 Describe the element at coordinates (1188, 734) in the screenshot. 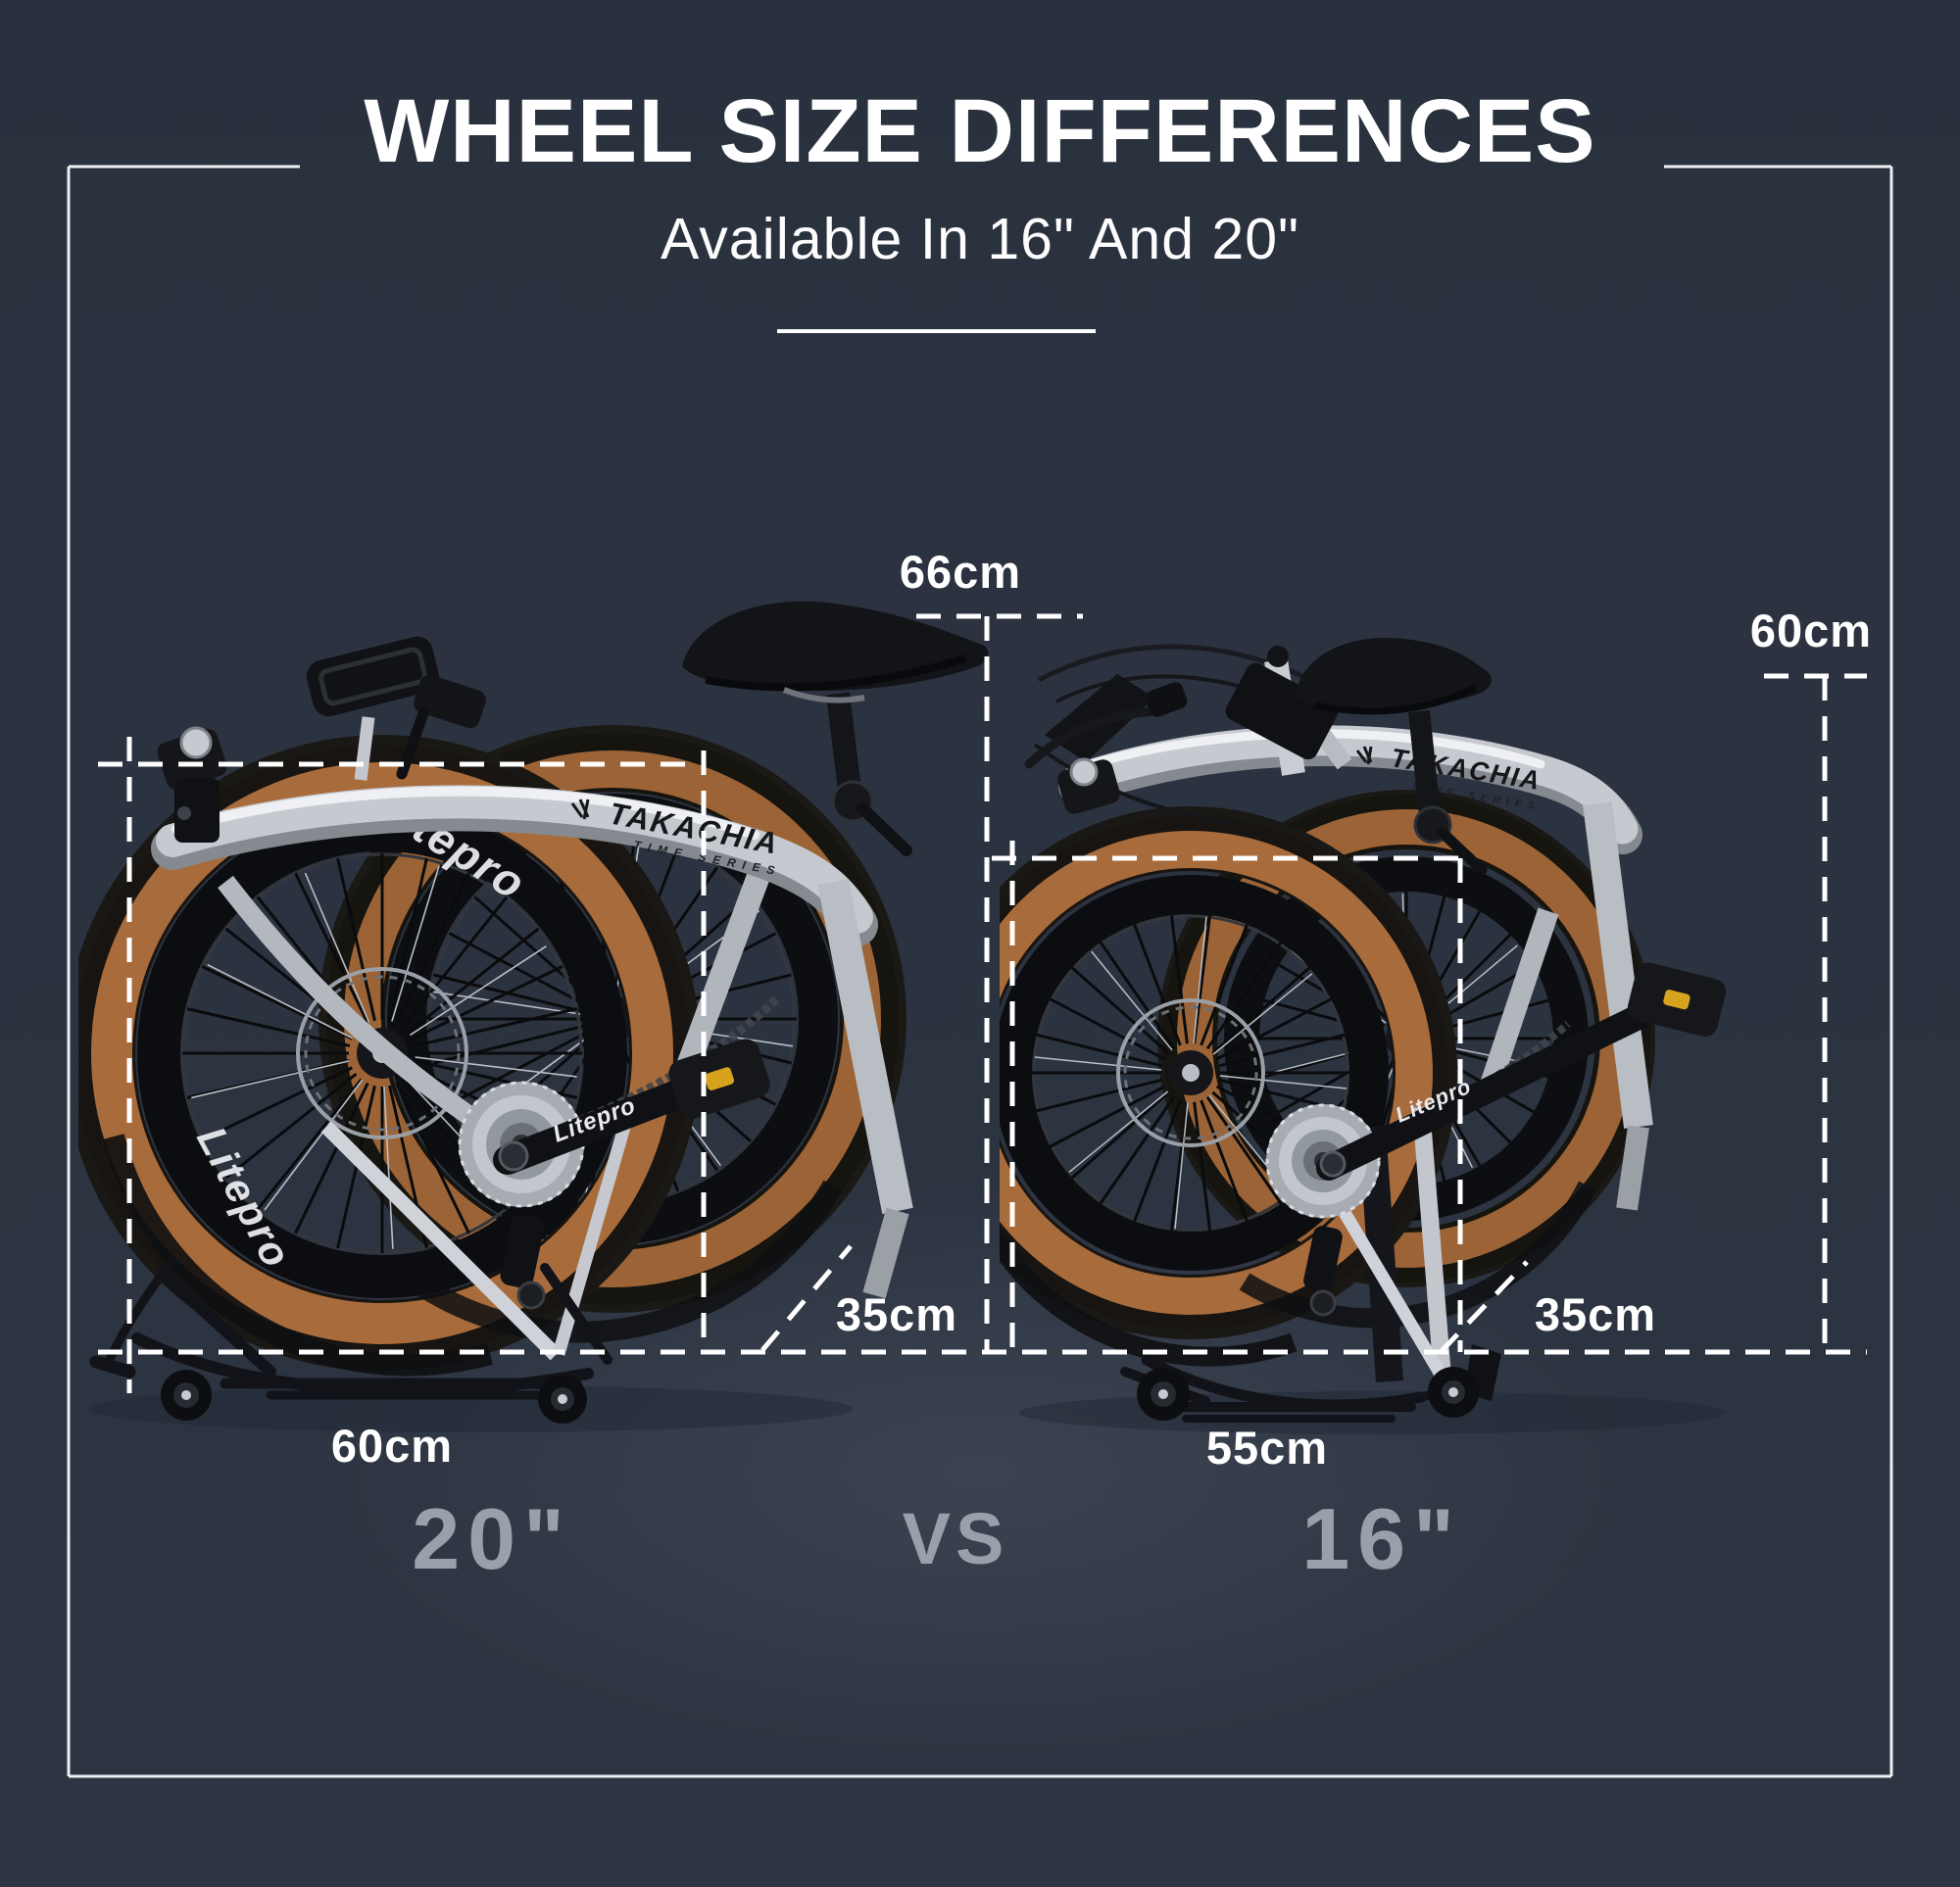

I see `right-bike-handlebar` at that location.